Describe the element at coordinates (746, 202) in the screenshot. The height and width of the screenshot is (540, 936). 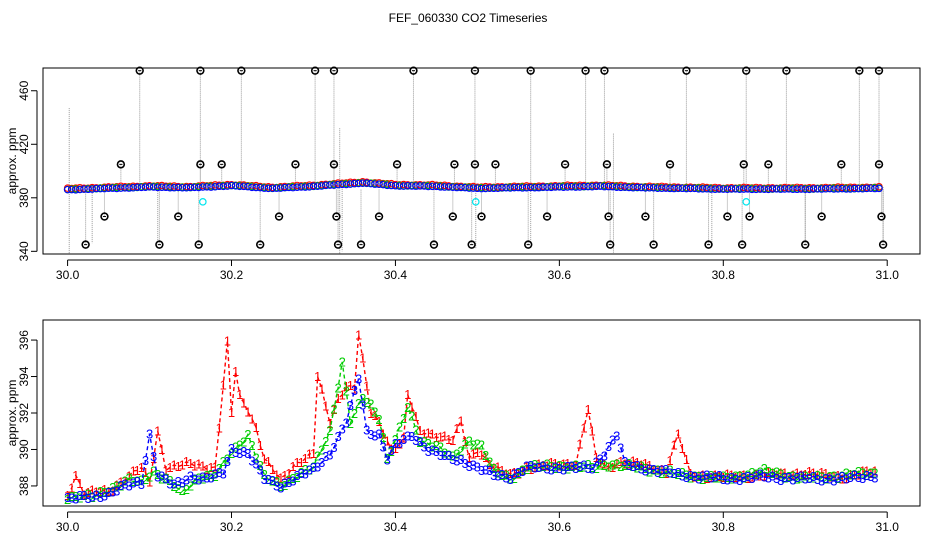
I see `gap-point` at that location.